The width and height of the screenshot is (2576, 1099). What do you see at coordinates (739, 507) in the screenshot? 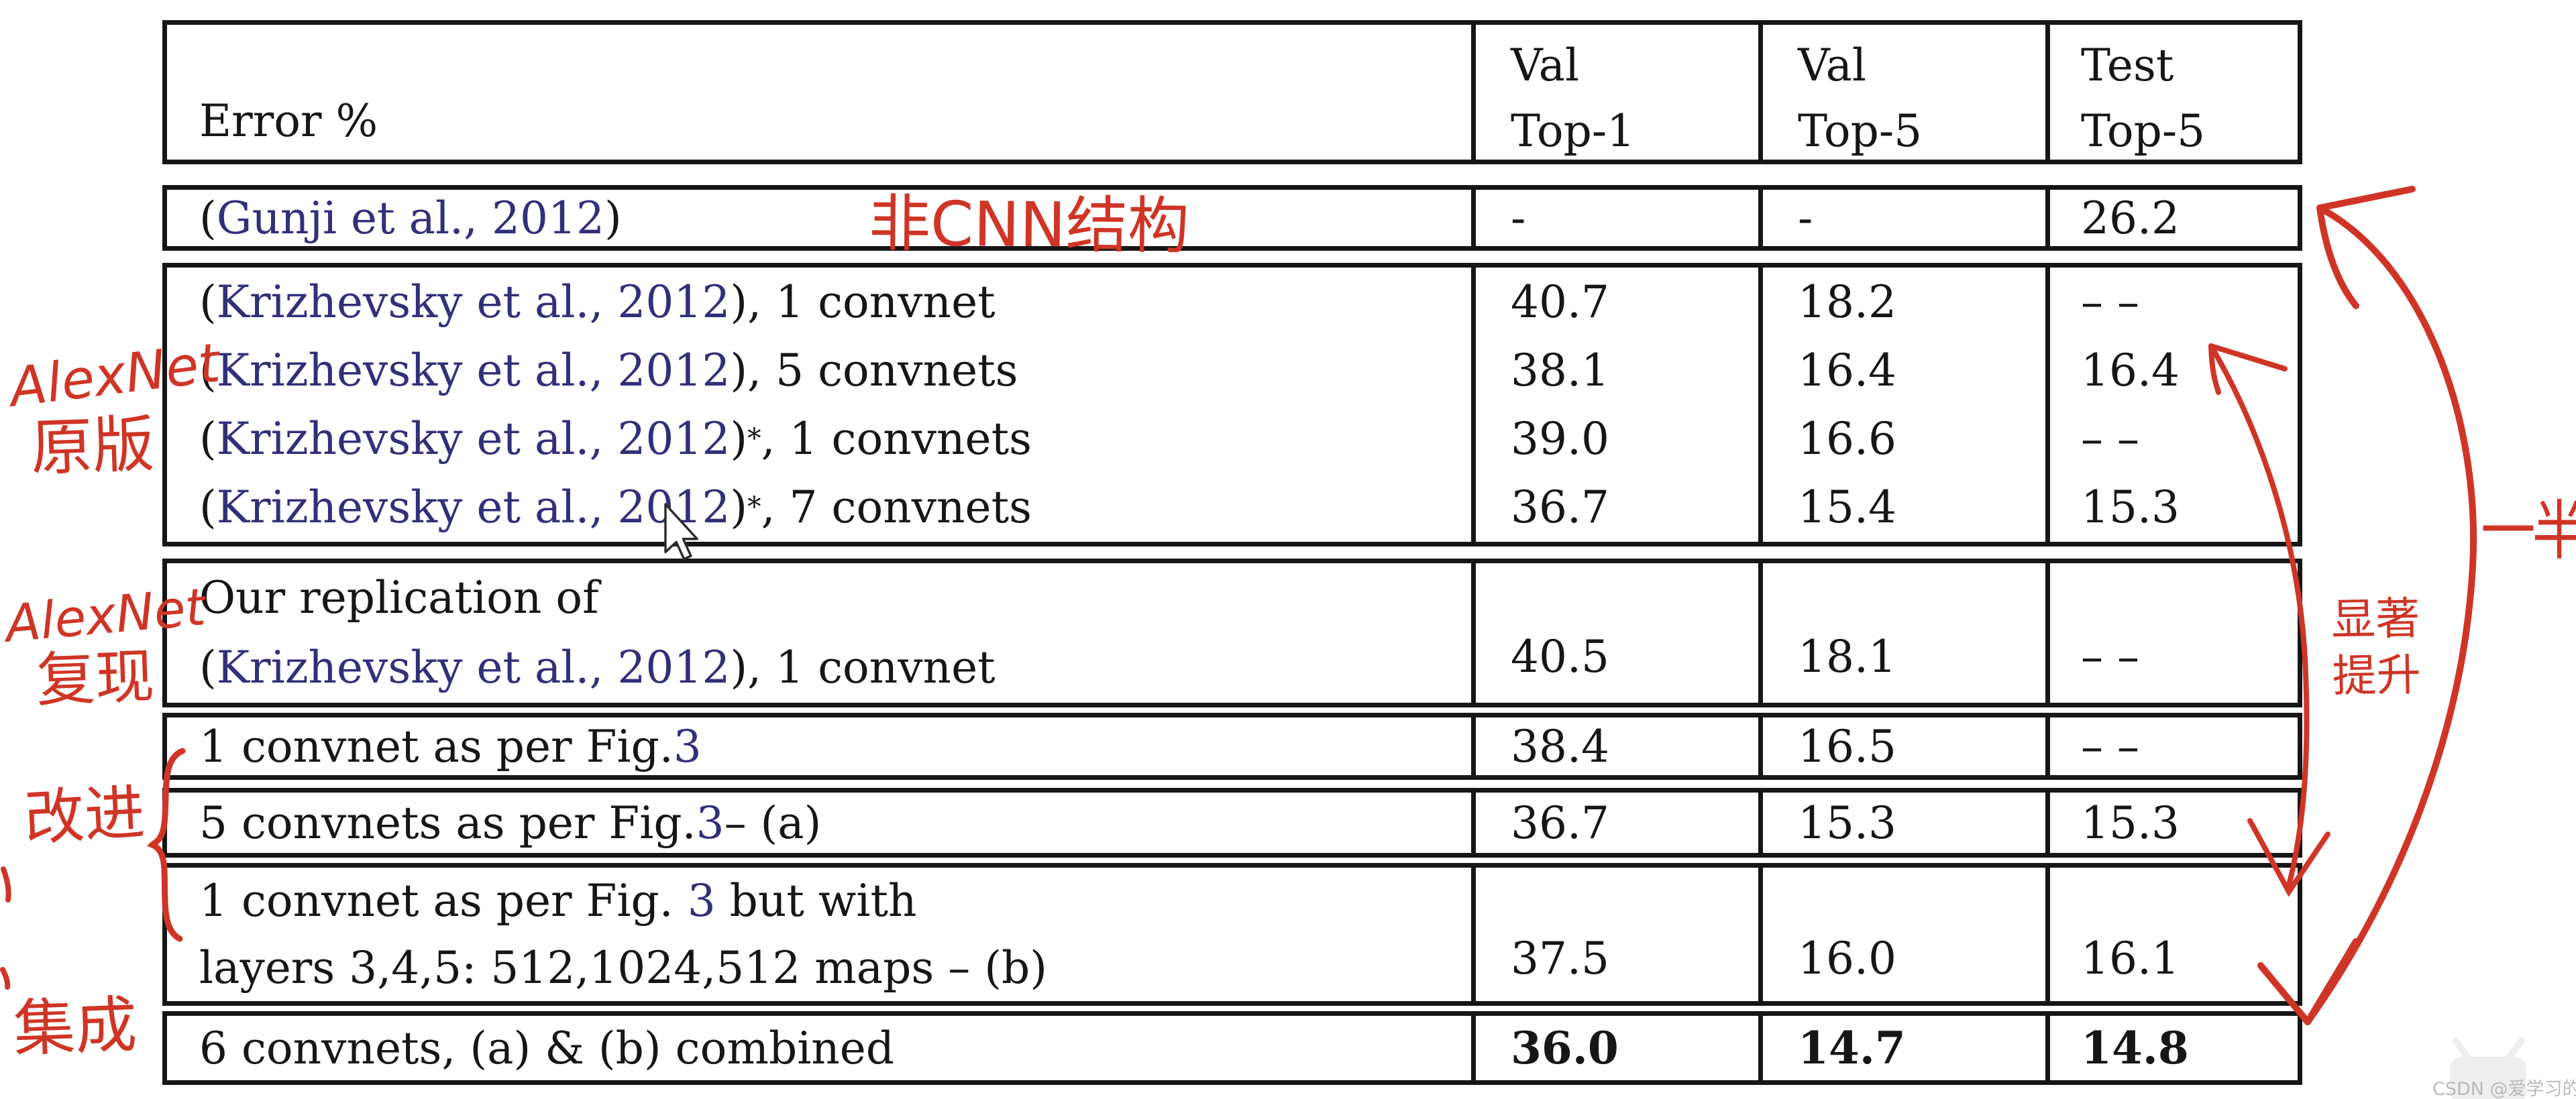
I see `kriz7s-paren-close: )` at bounding box center [739, 507].